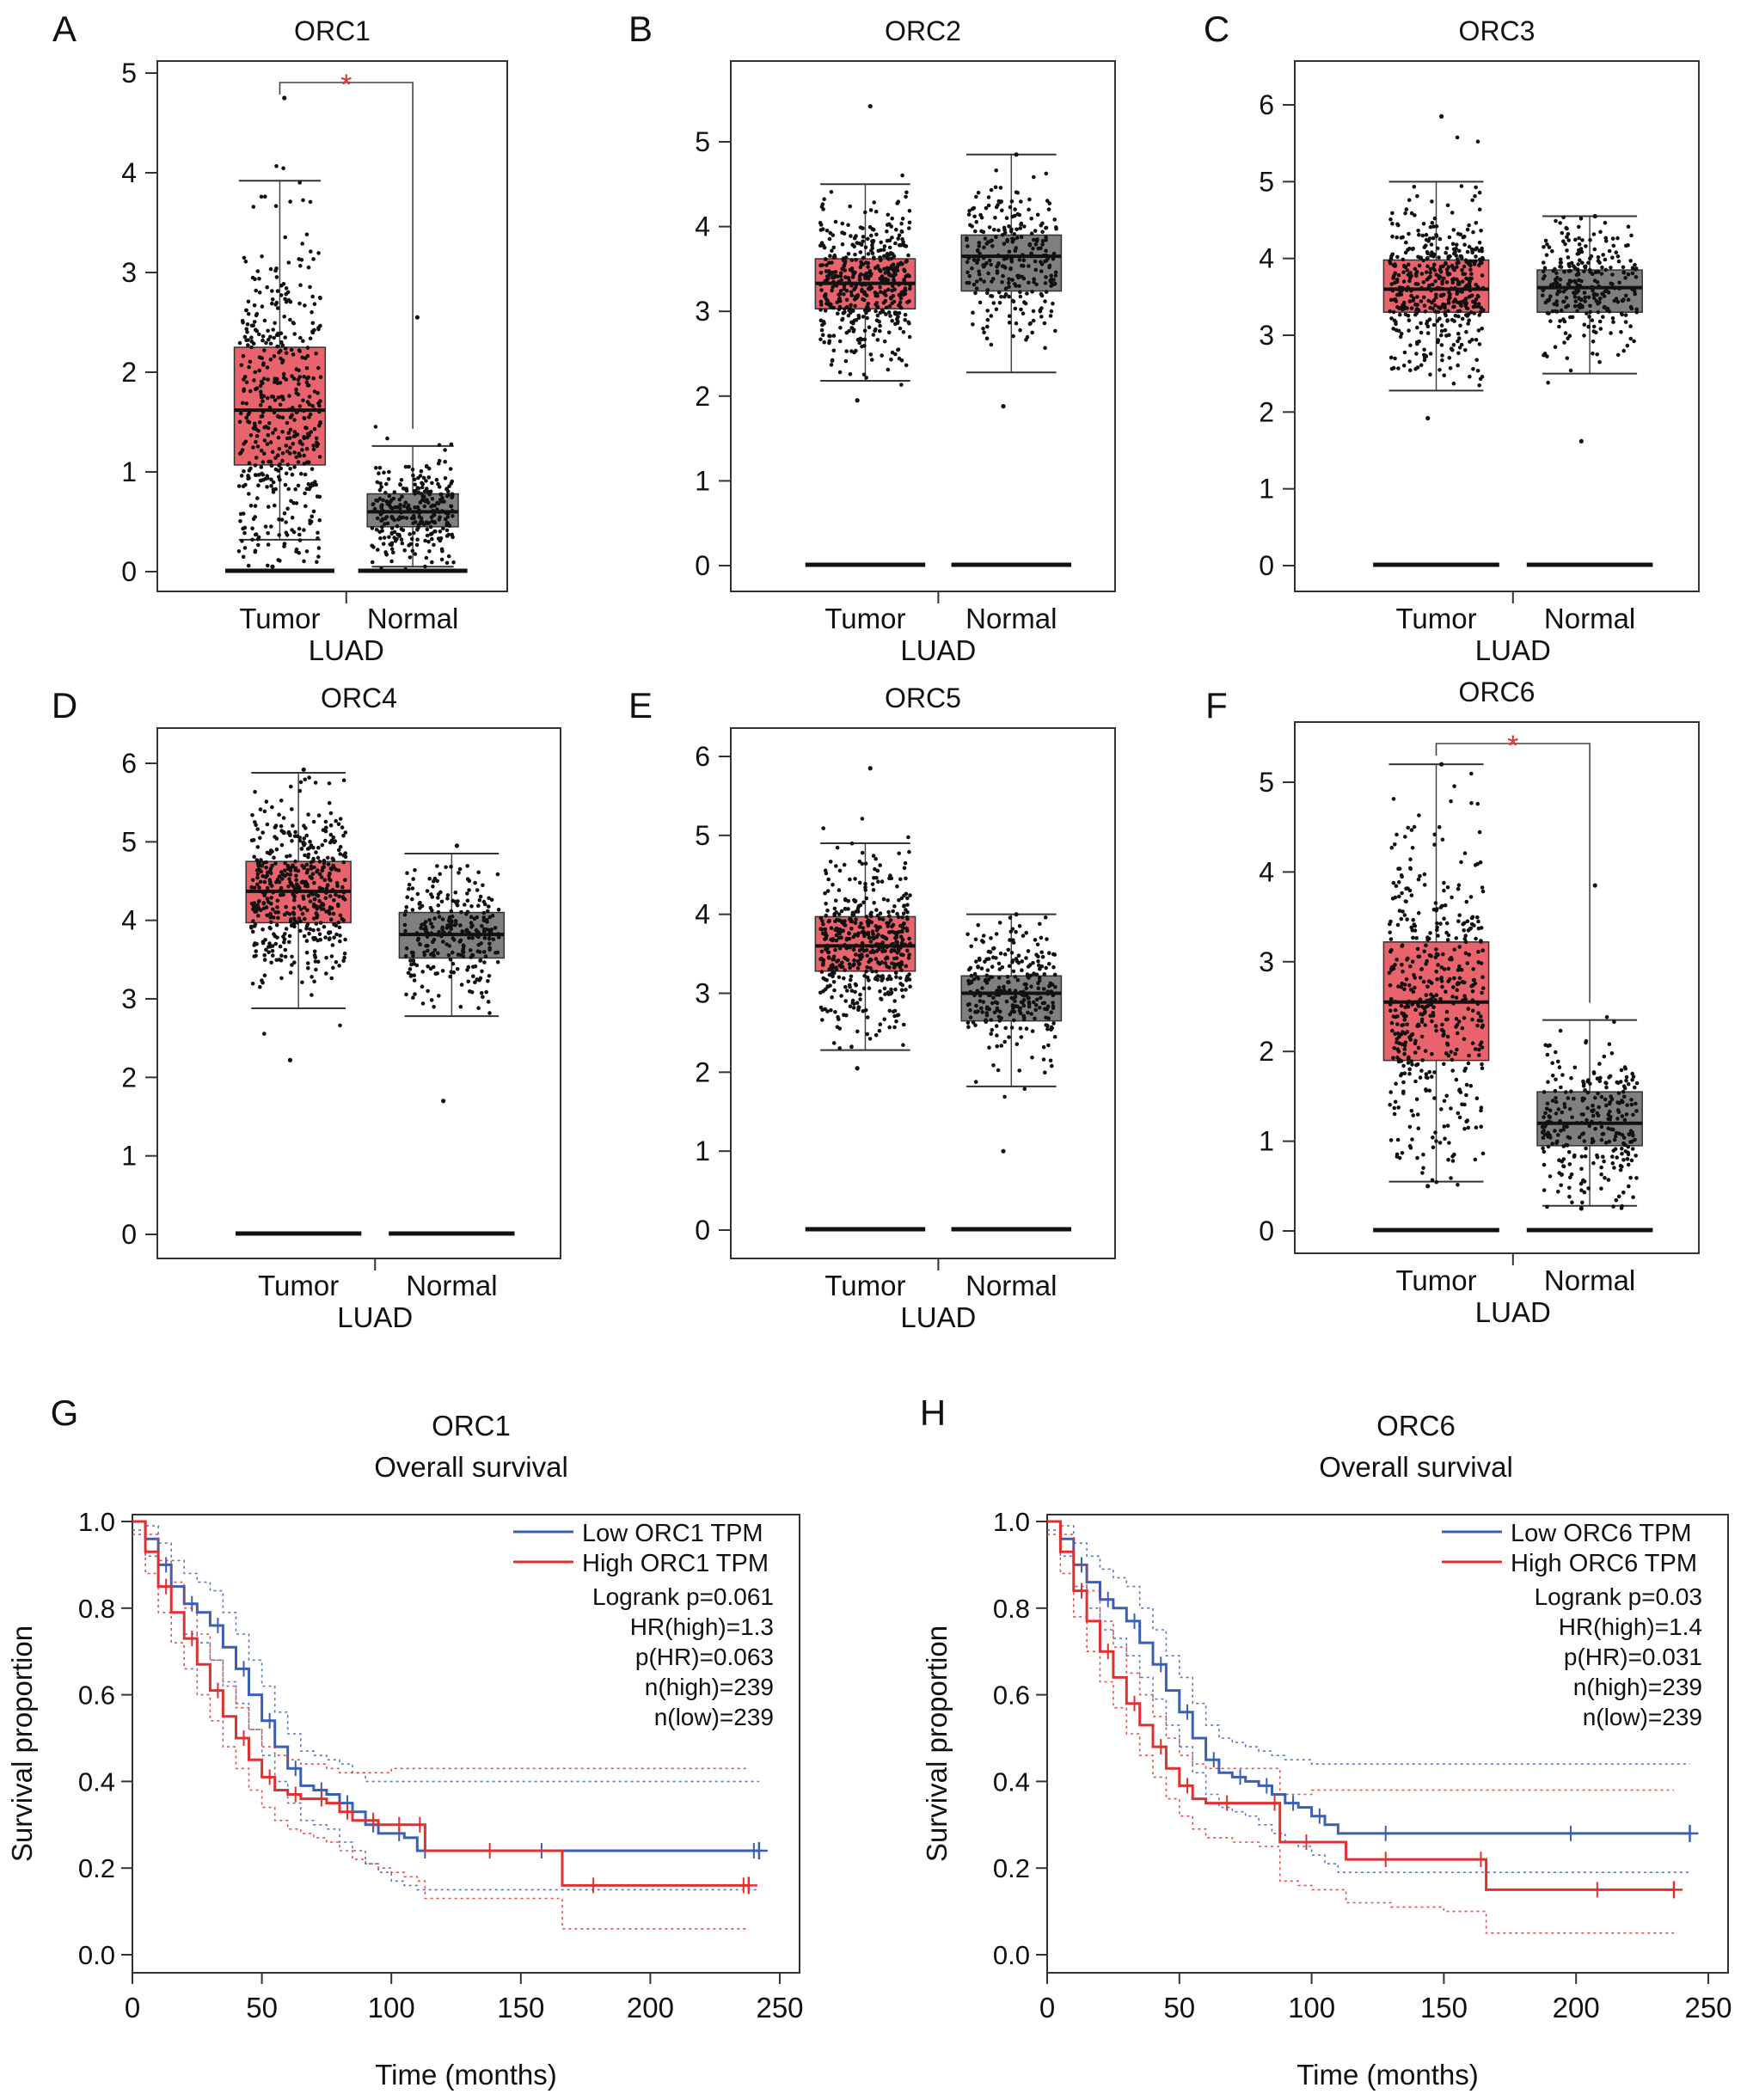  I want to click on significance-star: *, so click(346, 85).